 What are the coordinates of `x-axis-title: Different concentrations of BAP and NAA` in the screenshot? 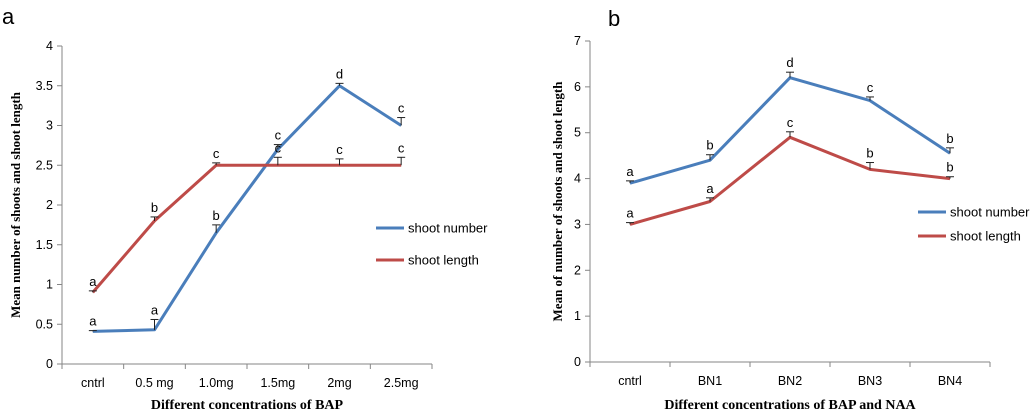 It's located at (790, 405).